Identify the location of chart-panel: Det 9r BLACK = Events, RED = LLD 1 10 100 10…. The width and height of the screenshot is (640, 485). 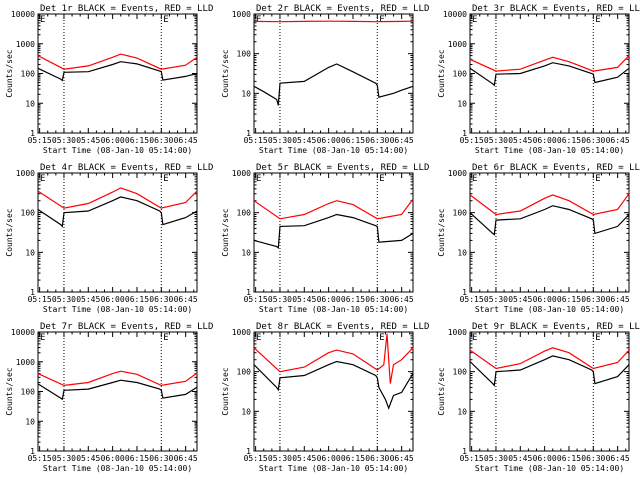
(538, 397).